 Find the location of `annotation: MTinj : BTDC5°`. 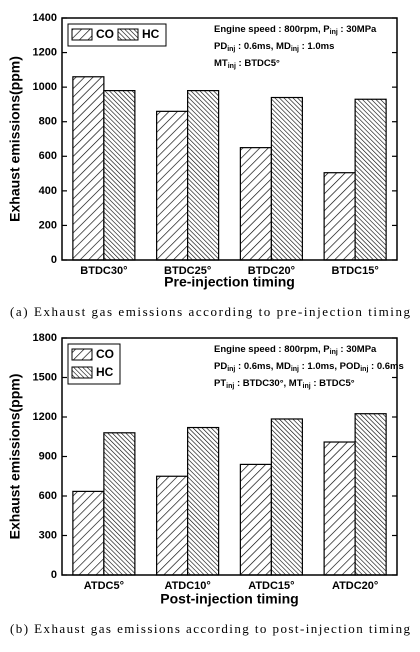

annotation: MTinj : BTDC5° is located at coordinates (247, 64).